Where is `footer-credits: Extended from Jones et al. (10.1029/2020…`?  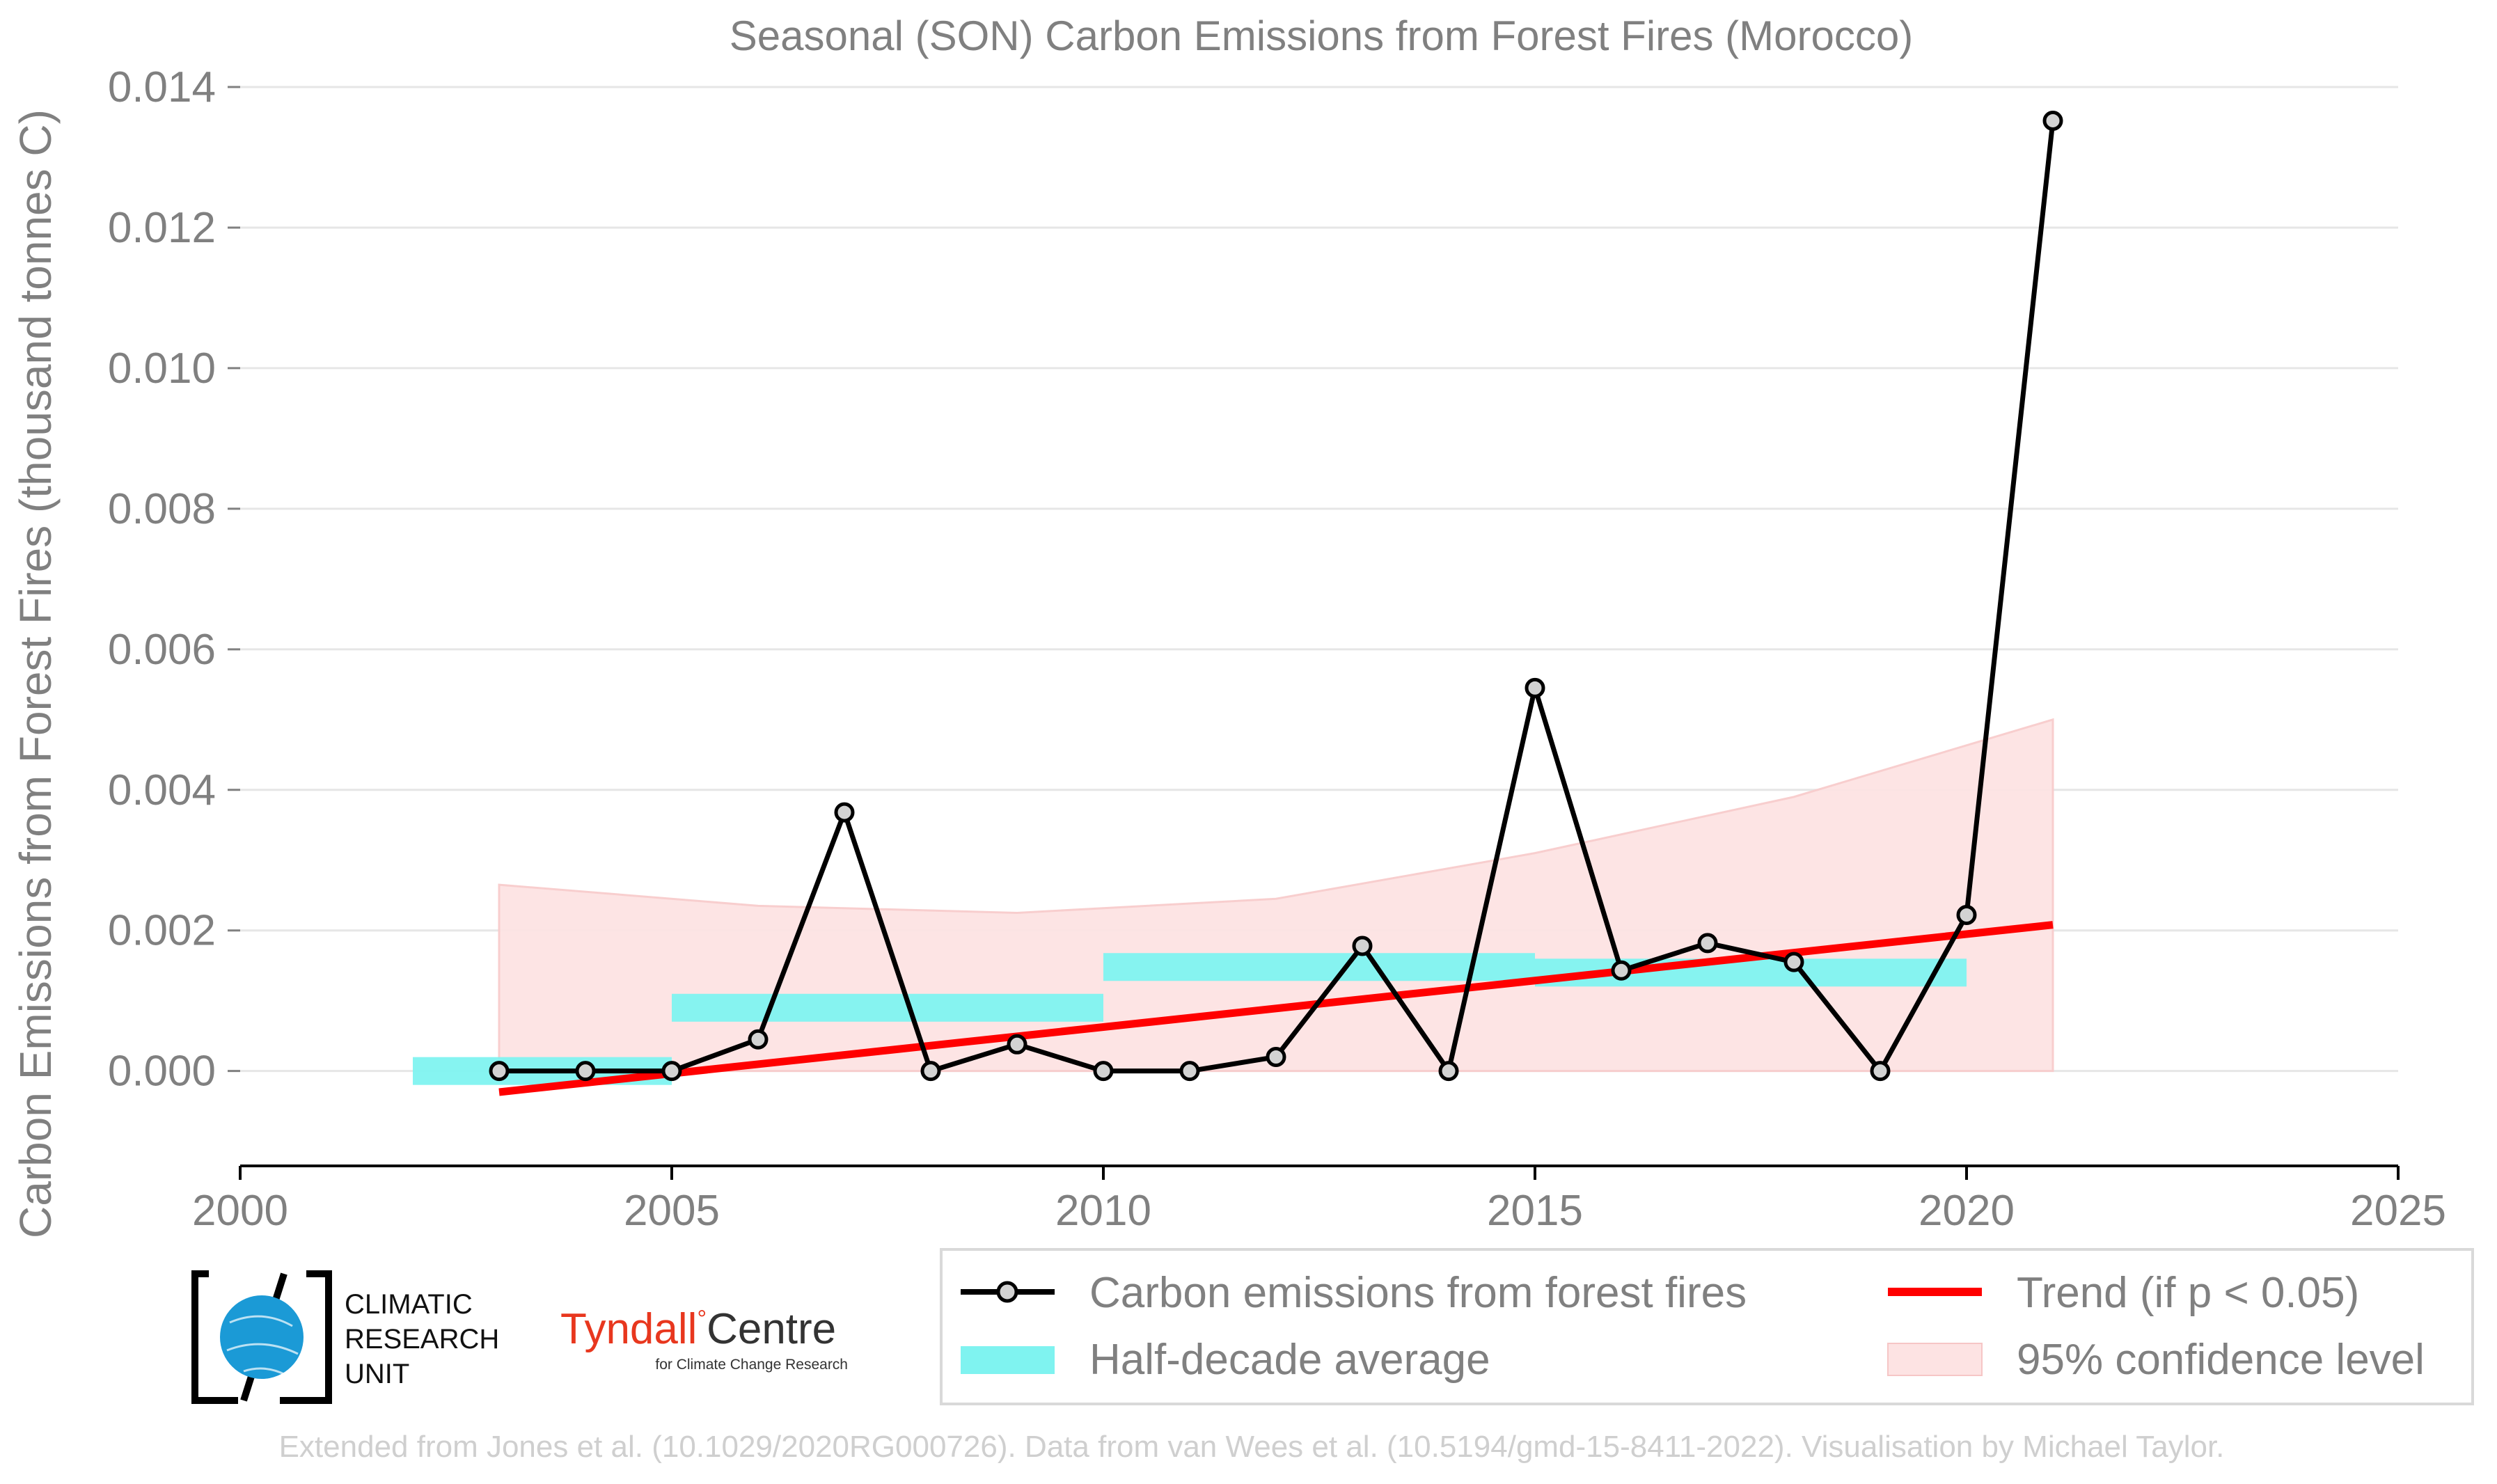
footer-credits: Extended from Jones et al. (10.1029/2020… is located at coordinates (1252, 1447).